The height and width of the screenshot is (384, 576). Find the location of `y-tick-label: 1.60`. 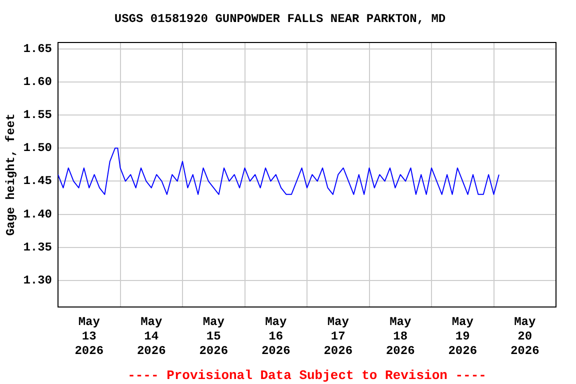

y-tick-label: 1.60 is located at coordinates (37, 82).